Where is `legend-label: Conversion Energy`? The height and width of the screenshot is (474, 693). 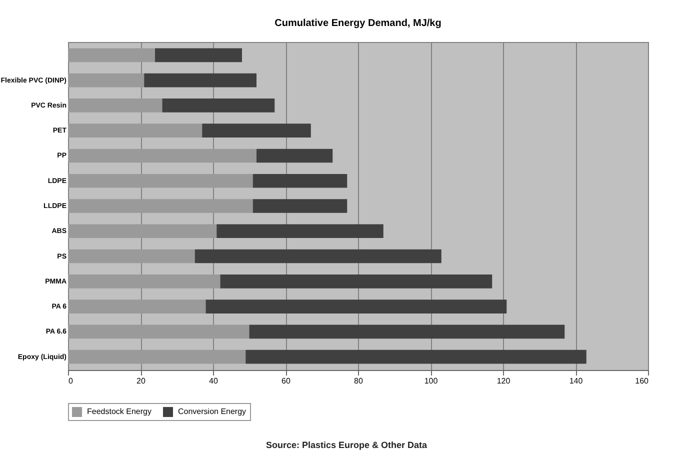
legend-label: Conversion Energy is located at coordinates (212, 411).